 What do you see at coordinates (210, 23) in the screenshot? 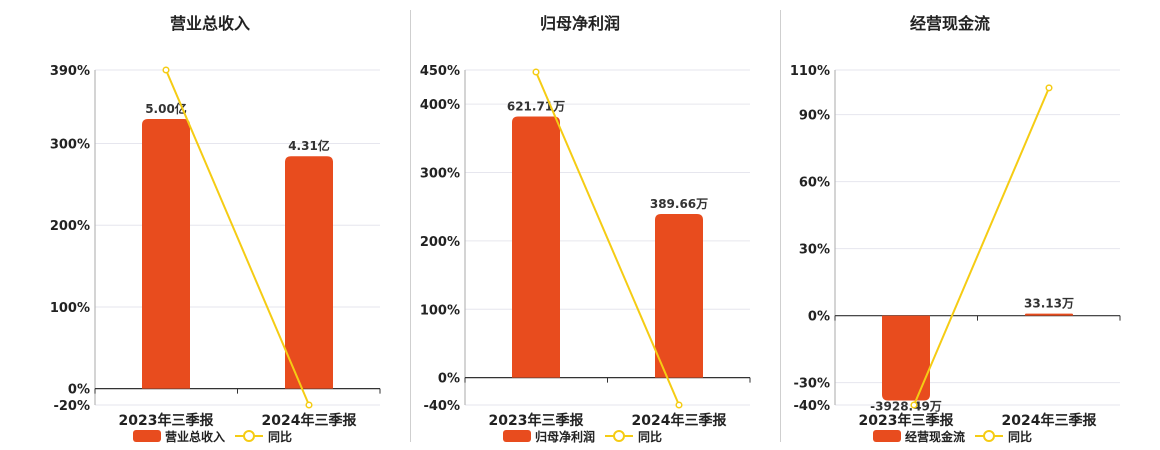
I see `chart-title: 营业总收入` at bounding box center [210, 23].